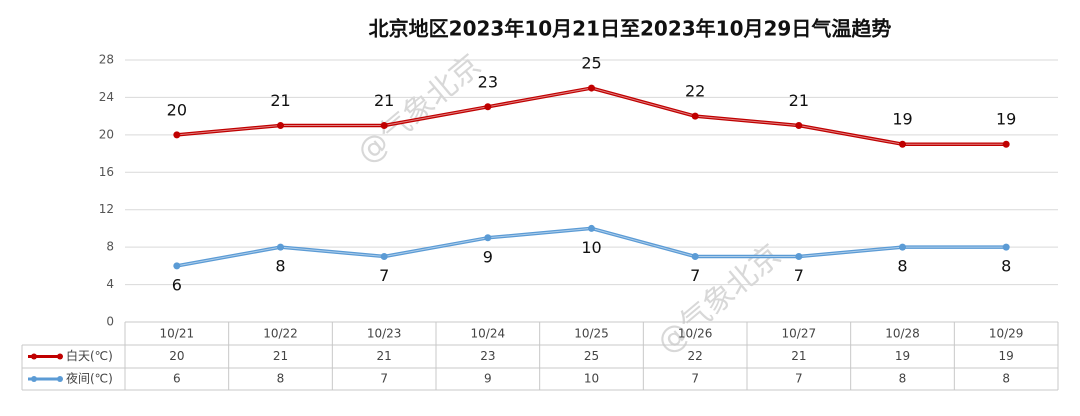 The height and width of the screenshot is (416, 1080). Describe the element at coordinates (280, 334) in the screenshot. I see `x-tick-label: 10/22` at that location.